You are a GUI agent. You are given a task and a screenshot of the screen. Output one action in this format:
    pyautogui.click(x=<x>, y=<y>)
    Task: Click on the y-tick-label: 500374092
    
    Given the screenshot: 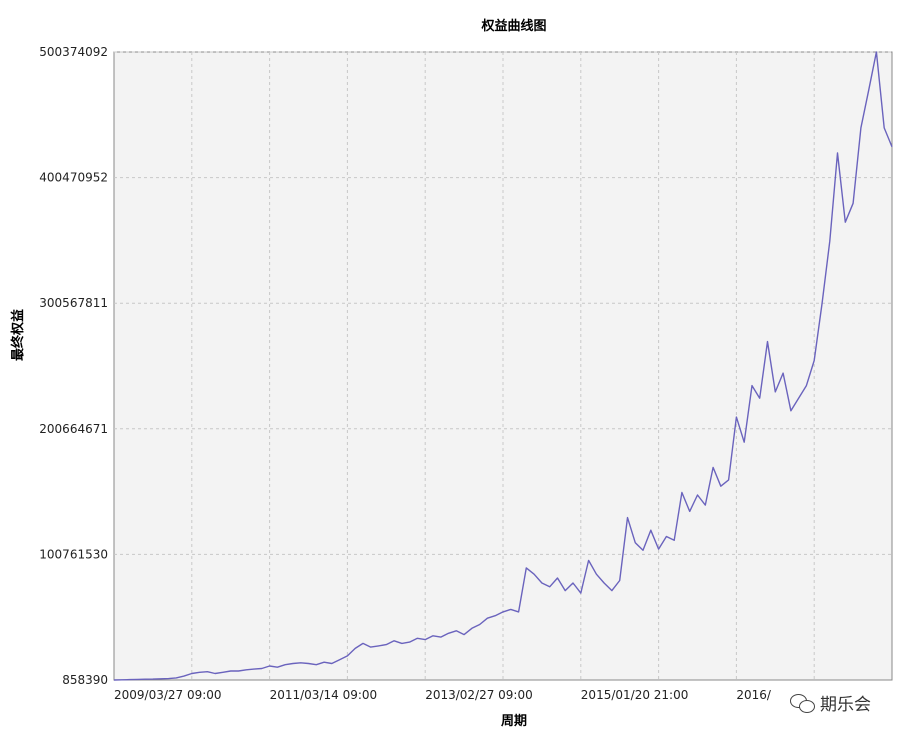 What is the action you would take?
    pyautogui.click(x=73, y=52)
    